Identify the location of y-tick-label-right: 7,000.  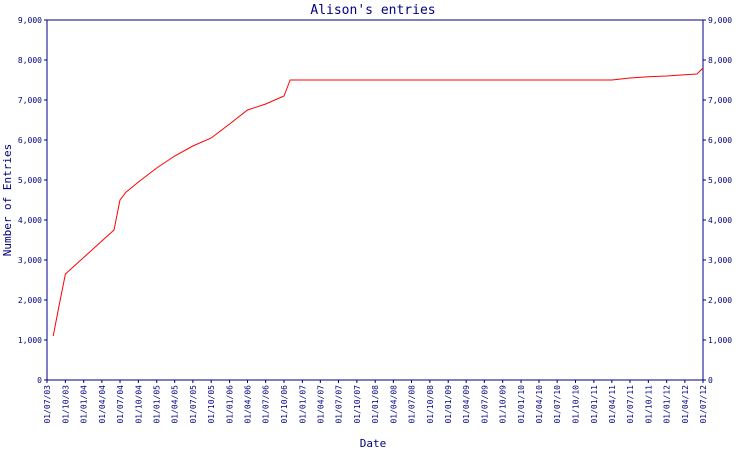
(720, 100).